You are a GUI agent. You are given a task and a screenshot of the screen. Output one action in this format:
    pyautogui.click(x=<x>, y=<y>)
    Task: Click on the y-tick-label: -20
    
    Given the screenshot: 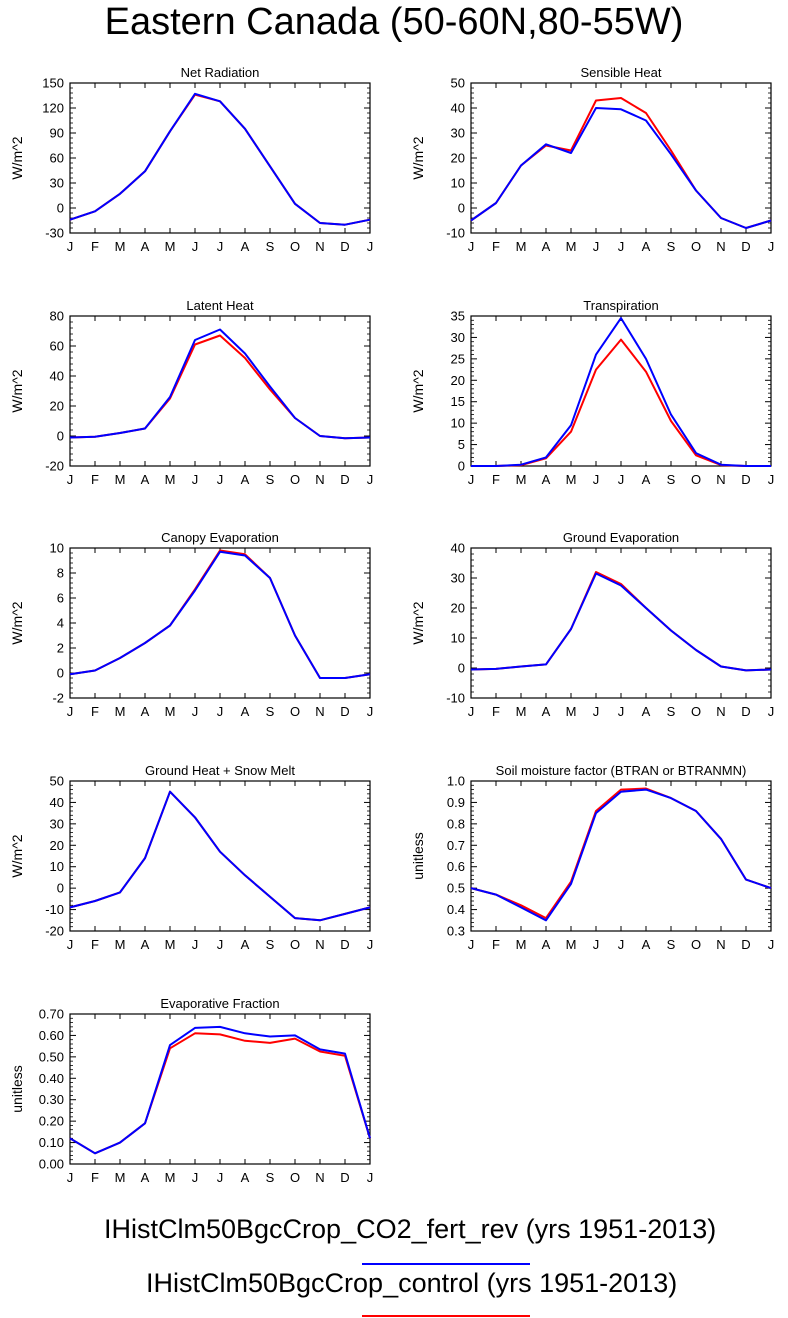 What is the action you would take?
    pyautogui.click(x=54, y=931)
    